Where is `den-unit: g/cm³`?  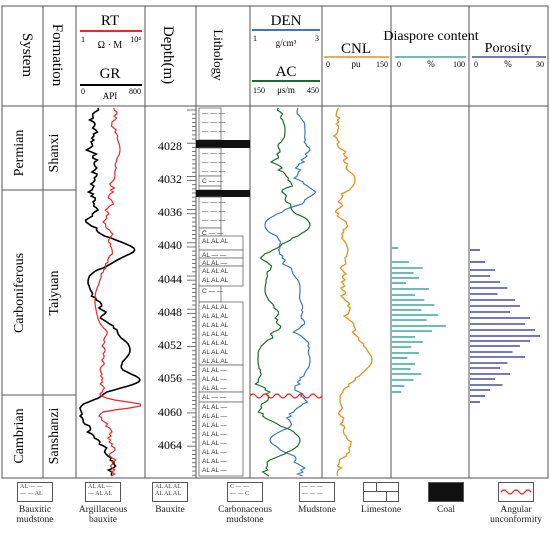 den-unit: g/cm³ is located at coordinates (286, 43).